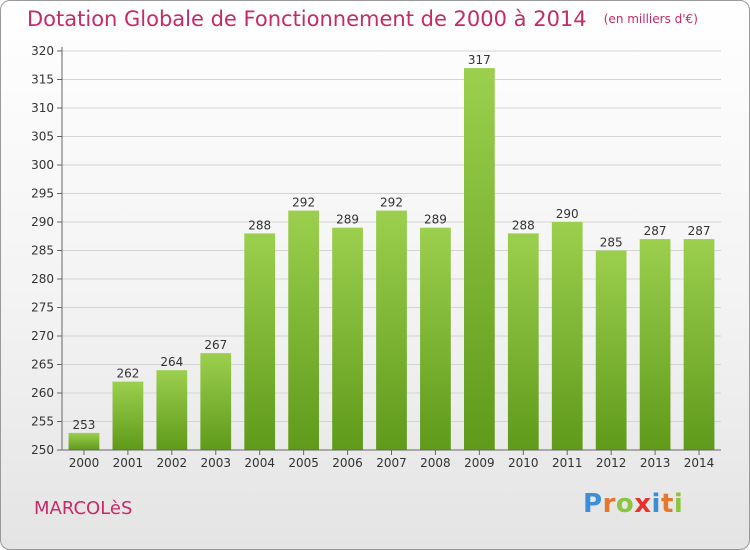  Describe the element at coordinates (84, 441) in the screenshot. I see `bar-2000` at that location.